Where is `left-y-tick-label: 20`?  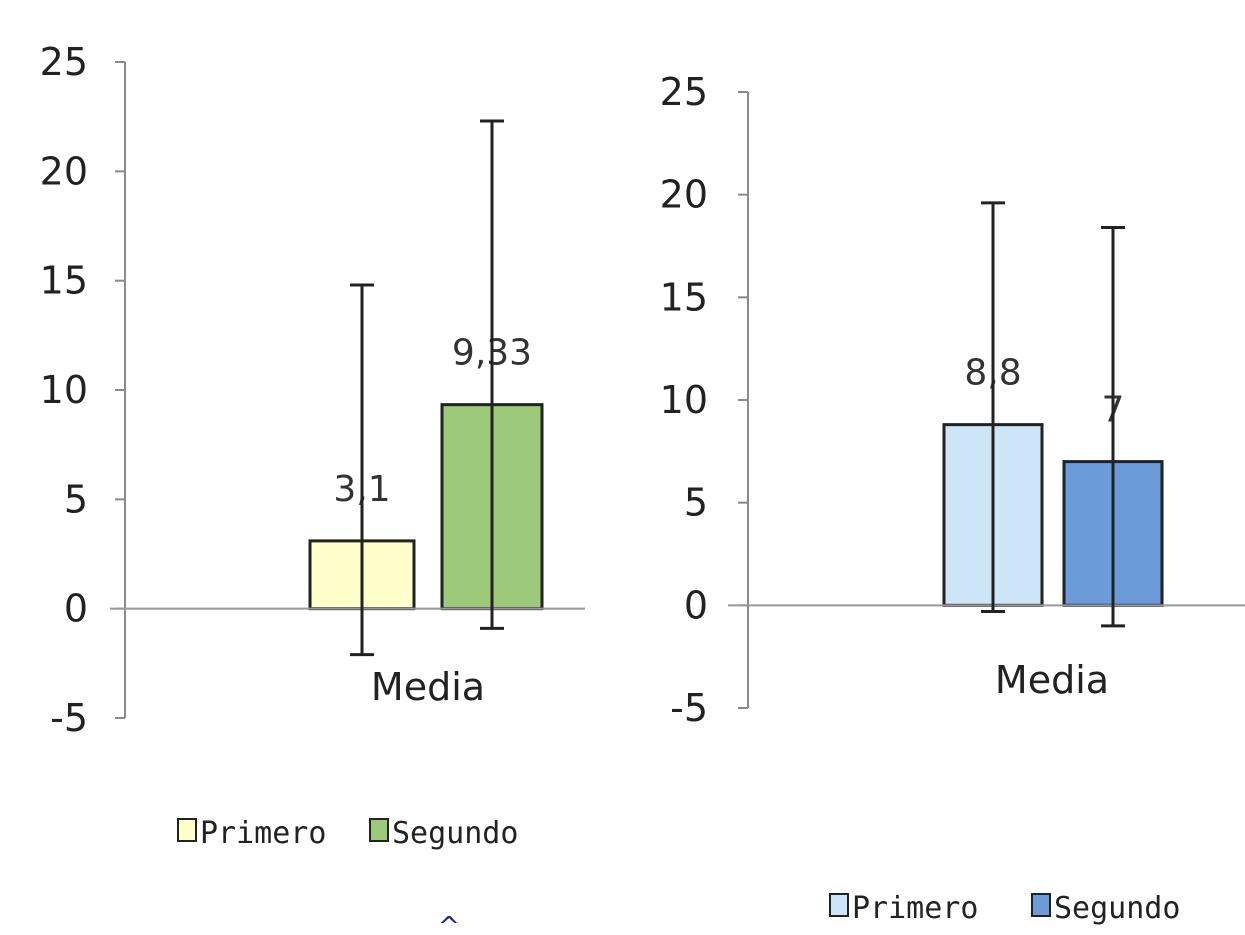
left-y-tick-label: 20 is located at coordinates (64, 171).